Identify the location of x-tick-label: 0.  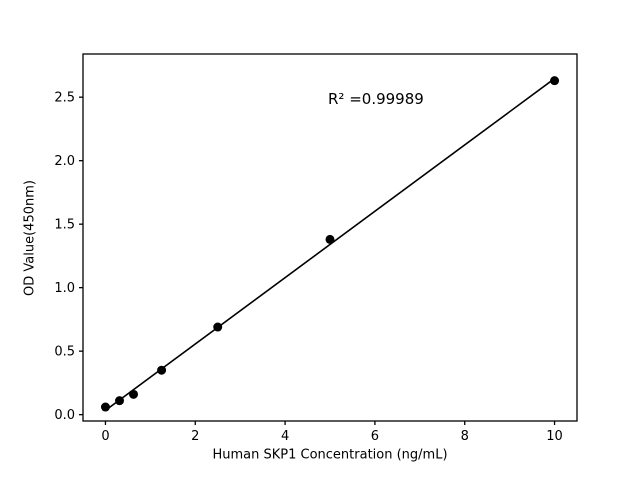
(105, 436).